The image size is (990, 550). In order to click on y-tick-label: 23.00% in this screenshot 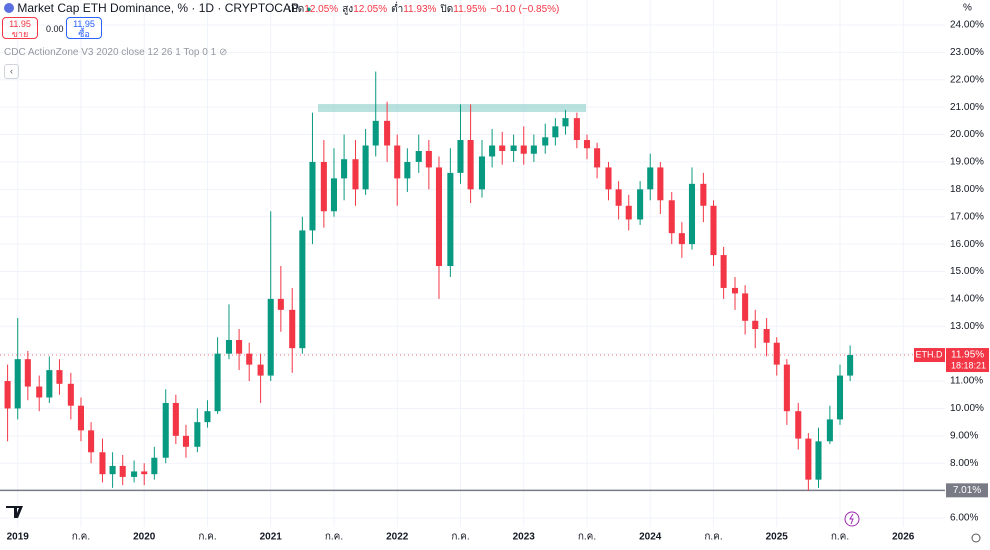, I will do `click(967, 52)`.